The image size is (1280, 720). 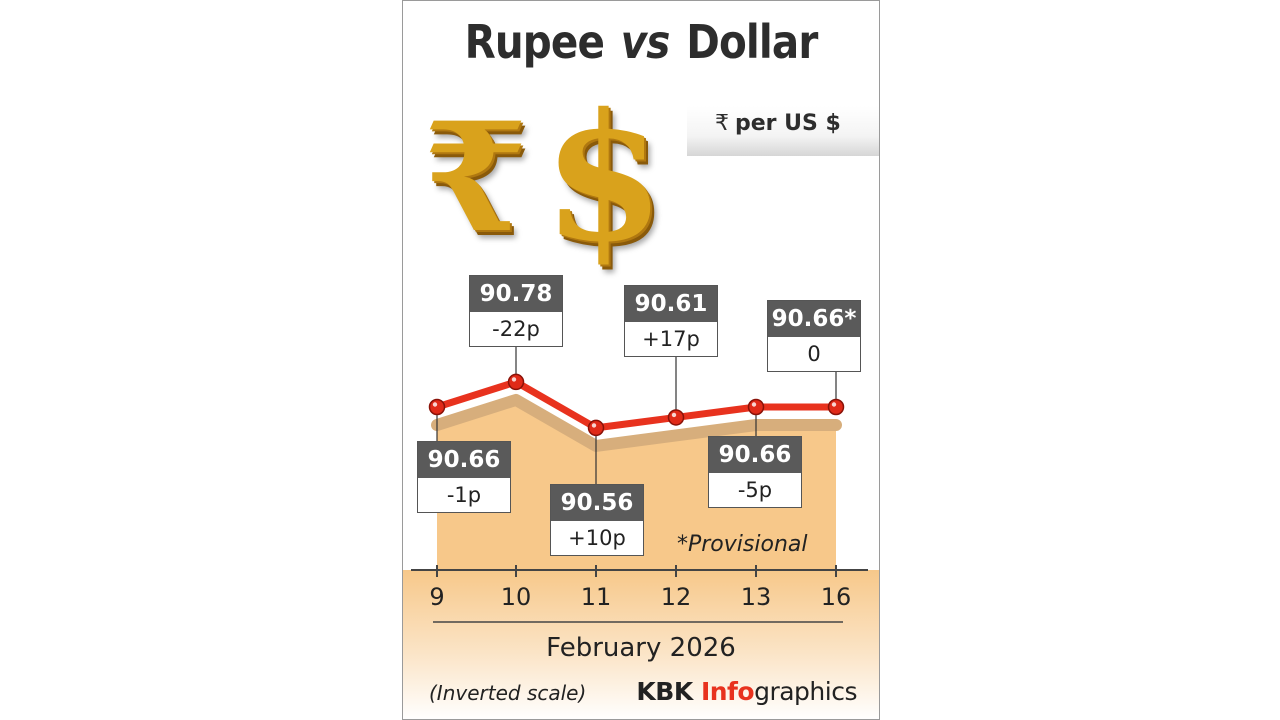 What do you see at coordinates (676, 597) in the screenshot?
I see `x-tick-label: 12` at bounding box center [676, 597].